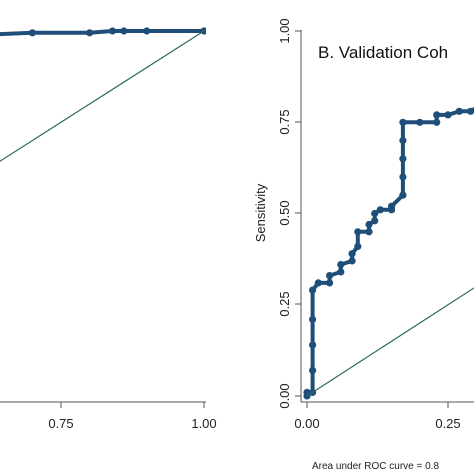 Image resolution: width=474 pixels, height=474 pixels. I want to click on right-x-tick-000: 0.00, so click(306, 423).